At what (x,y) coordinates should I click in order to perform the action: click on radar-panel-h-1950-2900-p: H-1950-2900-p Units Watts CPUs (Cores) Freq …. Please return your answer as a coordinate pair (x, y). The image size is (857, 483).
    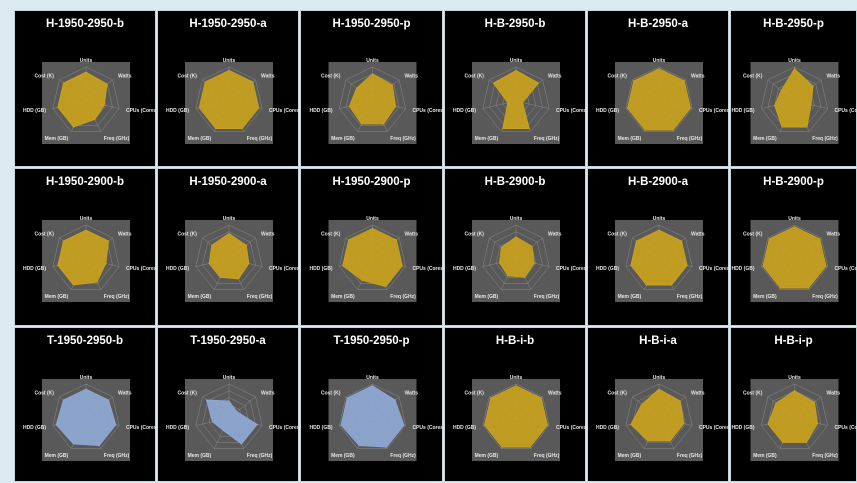
    Looking at the image, I should click on (372, 247).